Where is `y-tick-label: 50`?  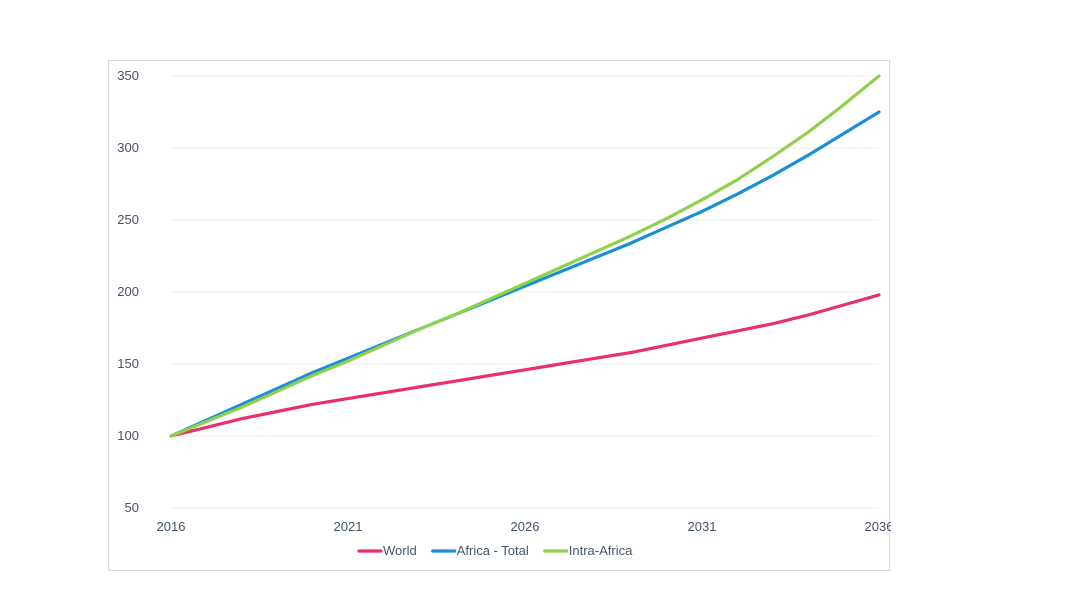
y-tick-label: 50 is located at coordinates (132, 507).